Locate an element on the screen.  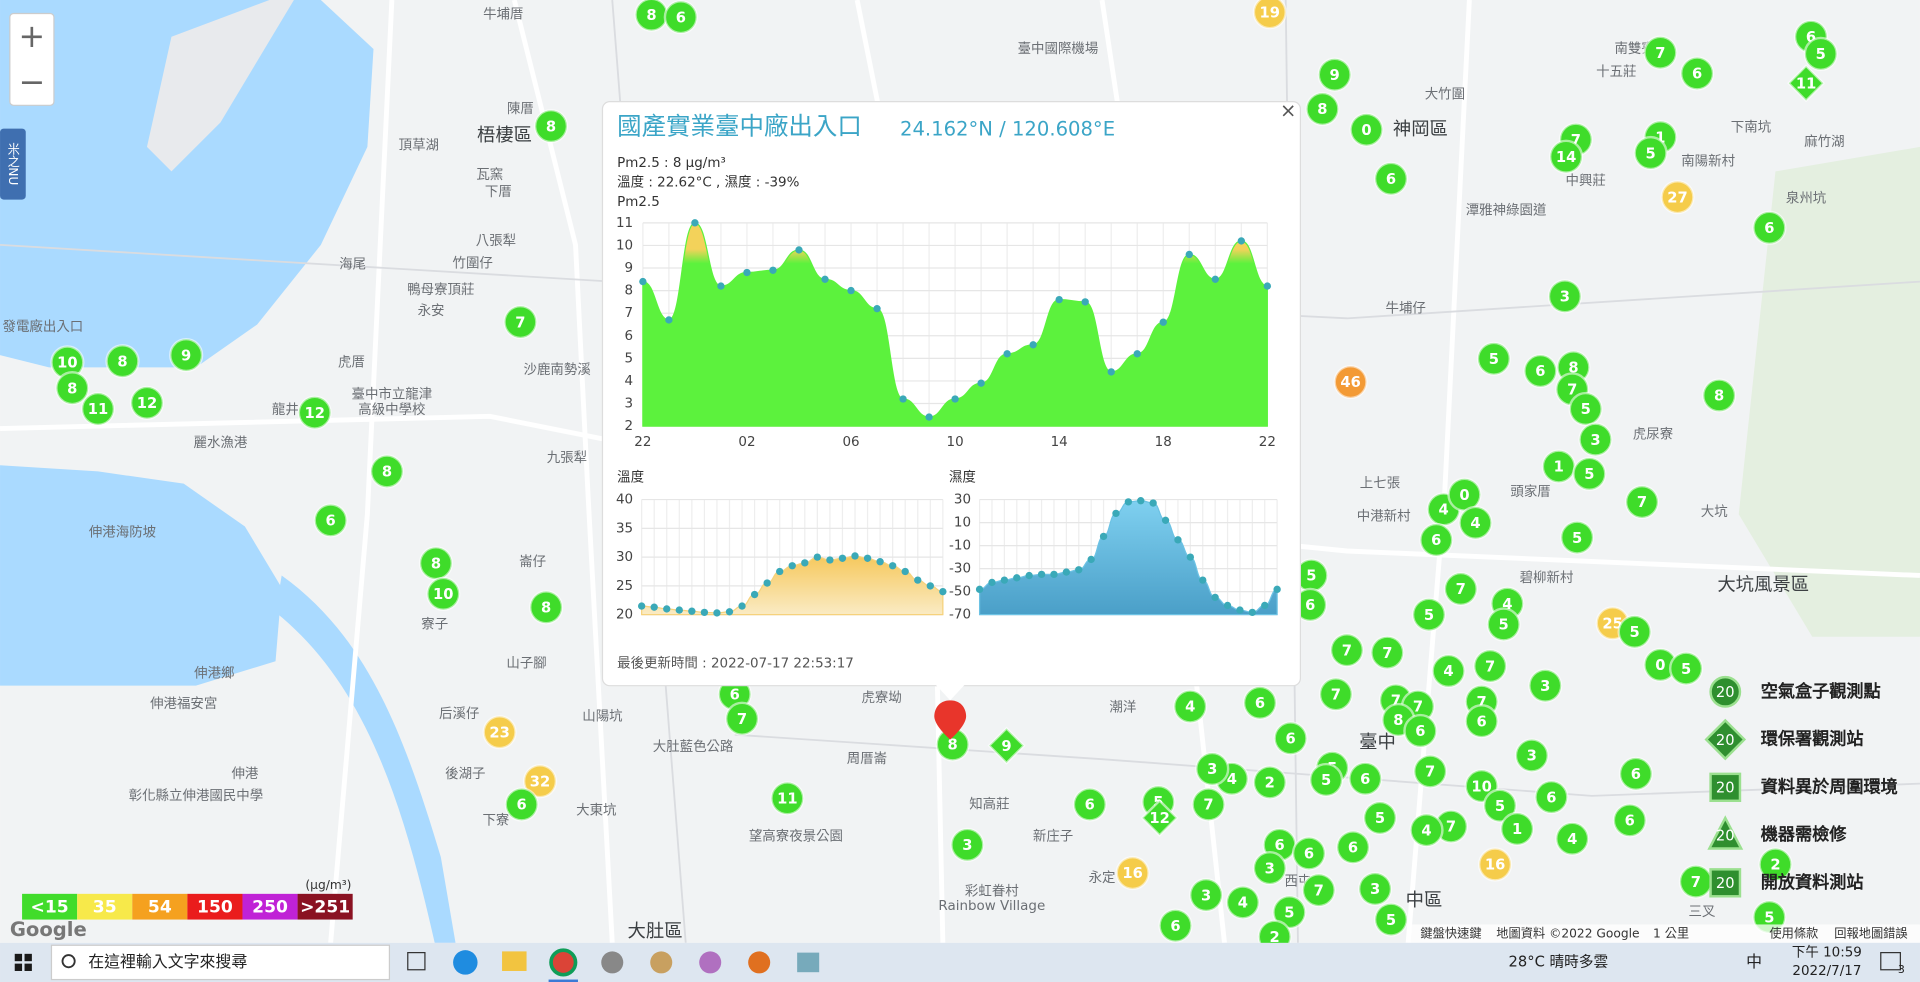
station-marker: 14 is located at coordinates (1566, 156).